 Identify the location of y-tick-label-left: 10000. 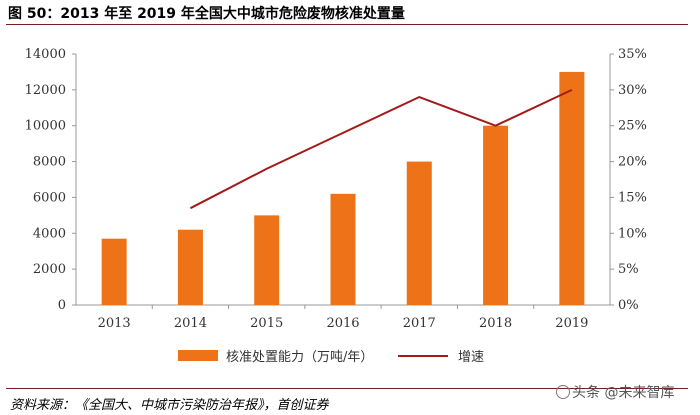
(45, 126).